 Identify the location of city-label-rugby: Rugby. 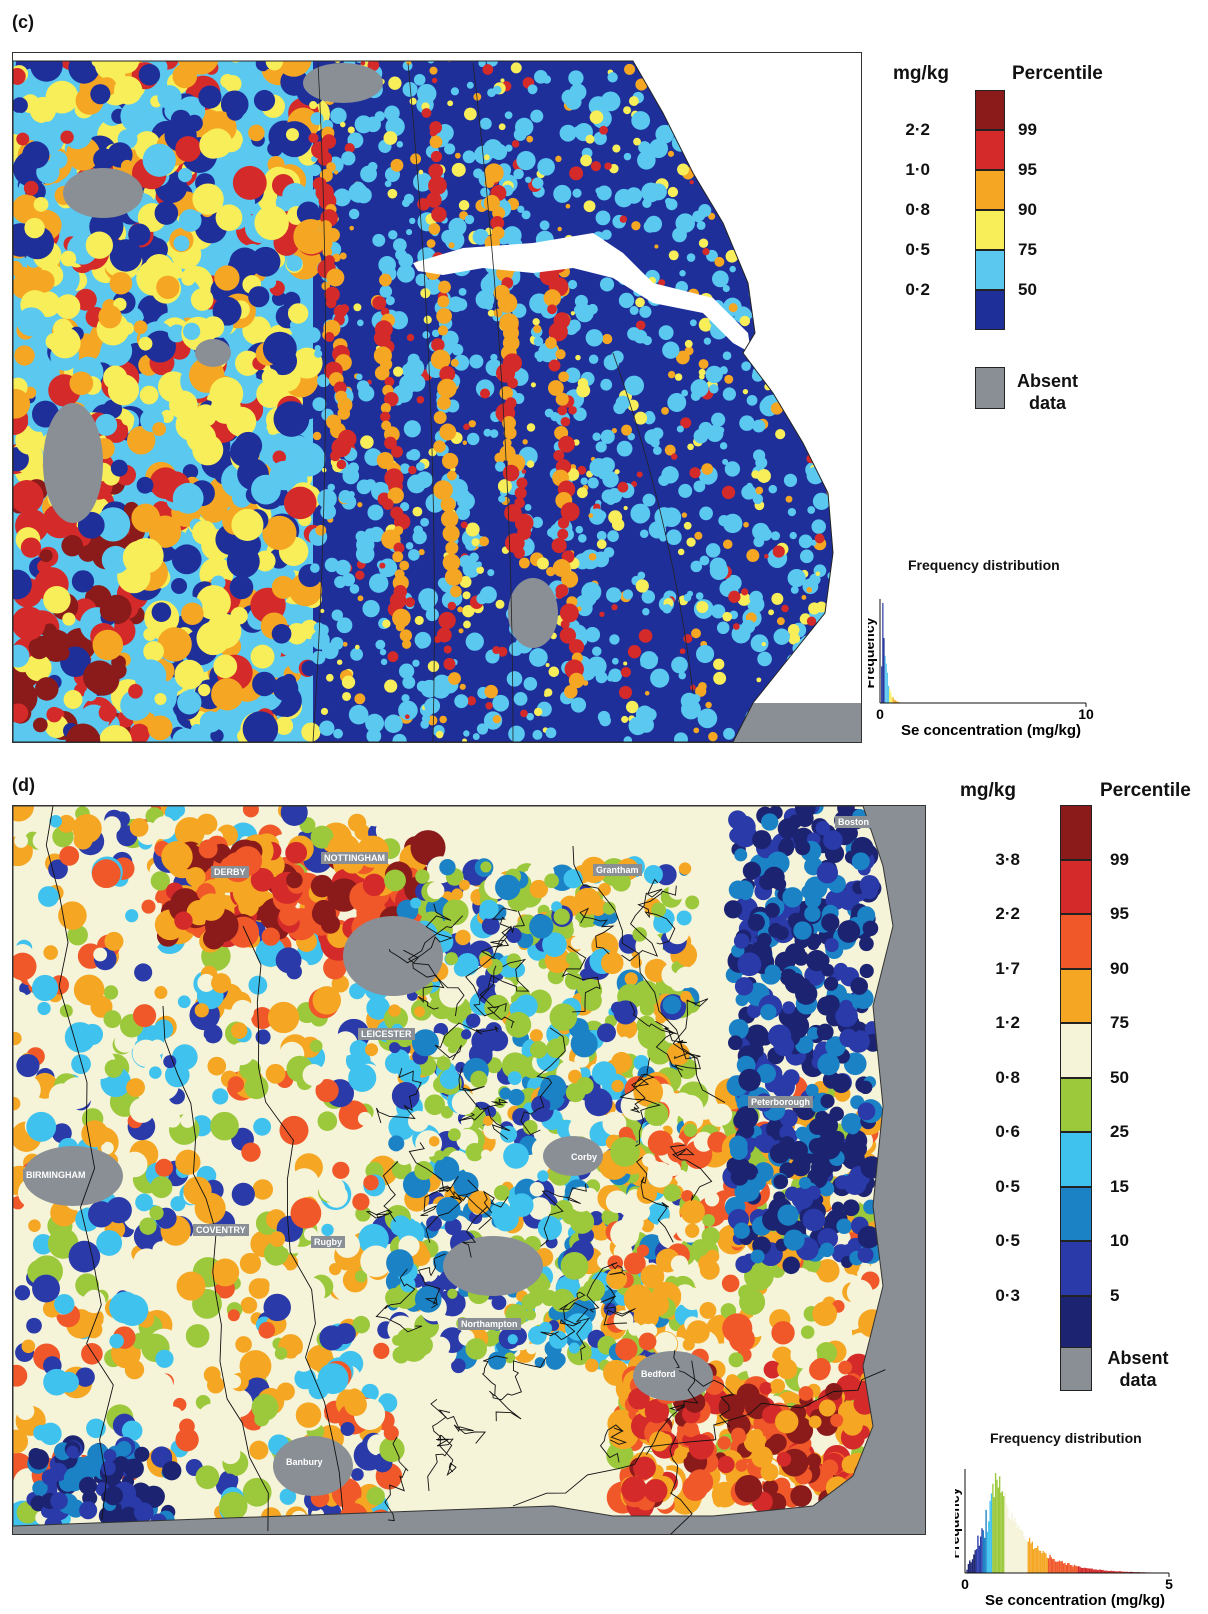
(328, 1242).